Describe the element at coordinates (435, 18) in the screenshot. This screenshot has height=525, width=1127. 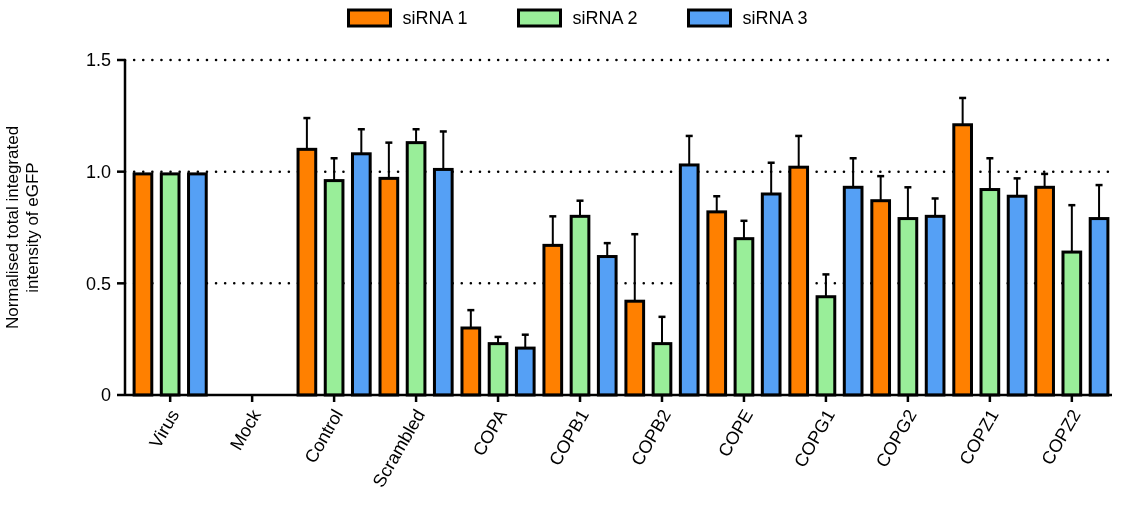
I see `legend-label: siRNA 1` at that location.